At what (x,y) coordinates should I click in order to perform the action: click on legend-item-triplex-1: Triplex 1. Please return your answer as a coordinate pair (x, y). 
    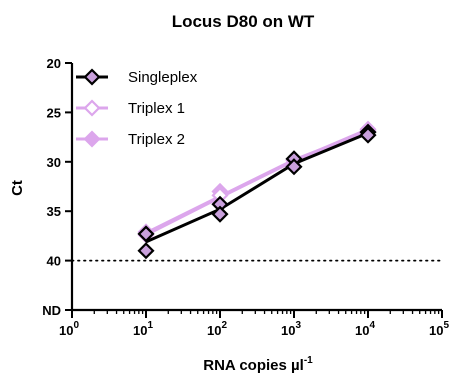
    Looking at the image, I should click on (130, 108).